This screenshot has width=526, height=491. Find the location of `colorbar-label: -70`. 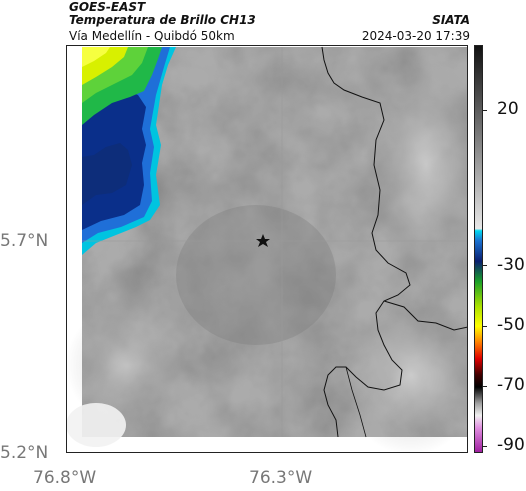

colorbar-label: -70 is located at coordinates (511, 385).